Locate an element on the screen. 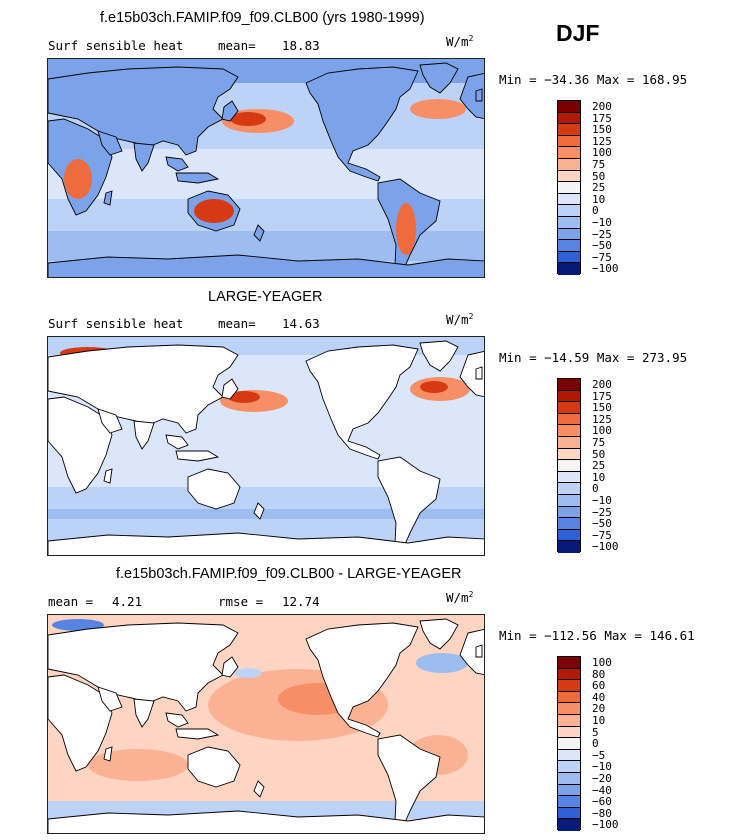 This screenshot has height=840, width=733. panel-3-rmse-label: rmse = is located at coordinates (241, 601).